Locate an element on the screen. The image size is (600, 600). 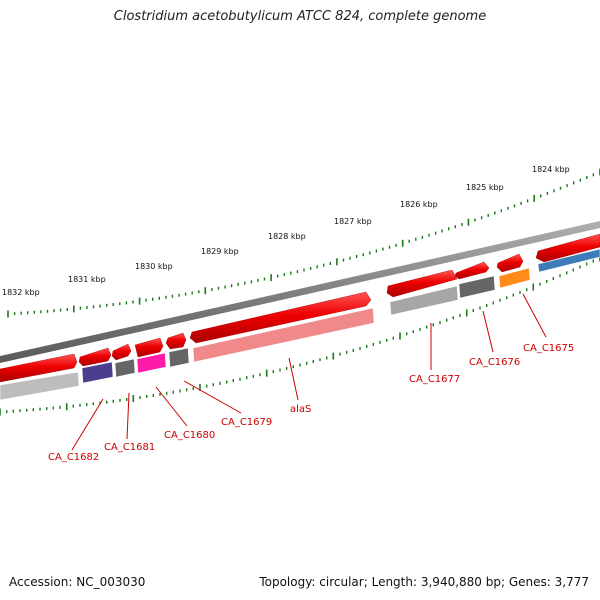
accession-label: Accession: is located at coordinates (41, 582).